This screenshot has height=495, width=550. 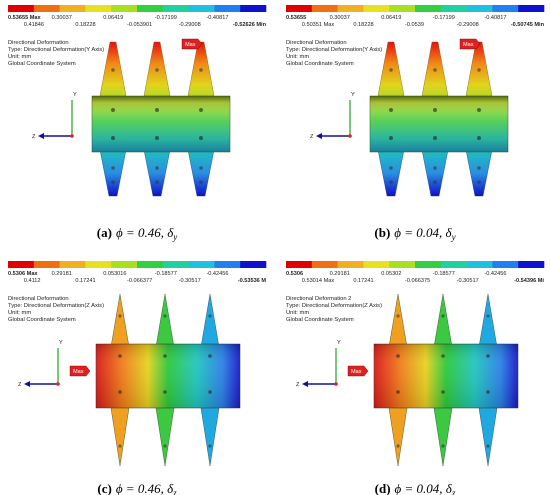 I want to click on colorbar-label: 0.5306 Max, so click(x=23, y=274).